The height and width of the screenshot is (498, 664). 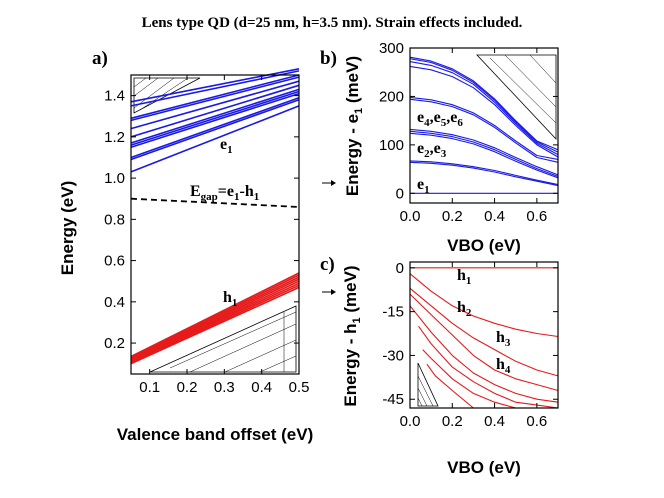 I want to click on panel-a-series-h1, so click(x=215, y=325).